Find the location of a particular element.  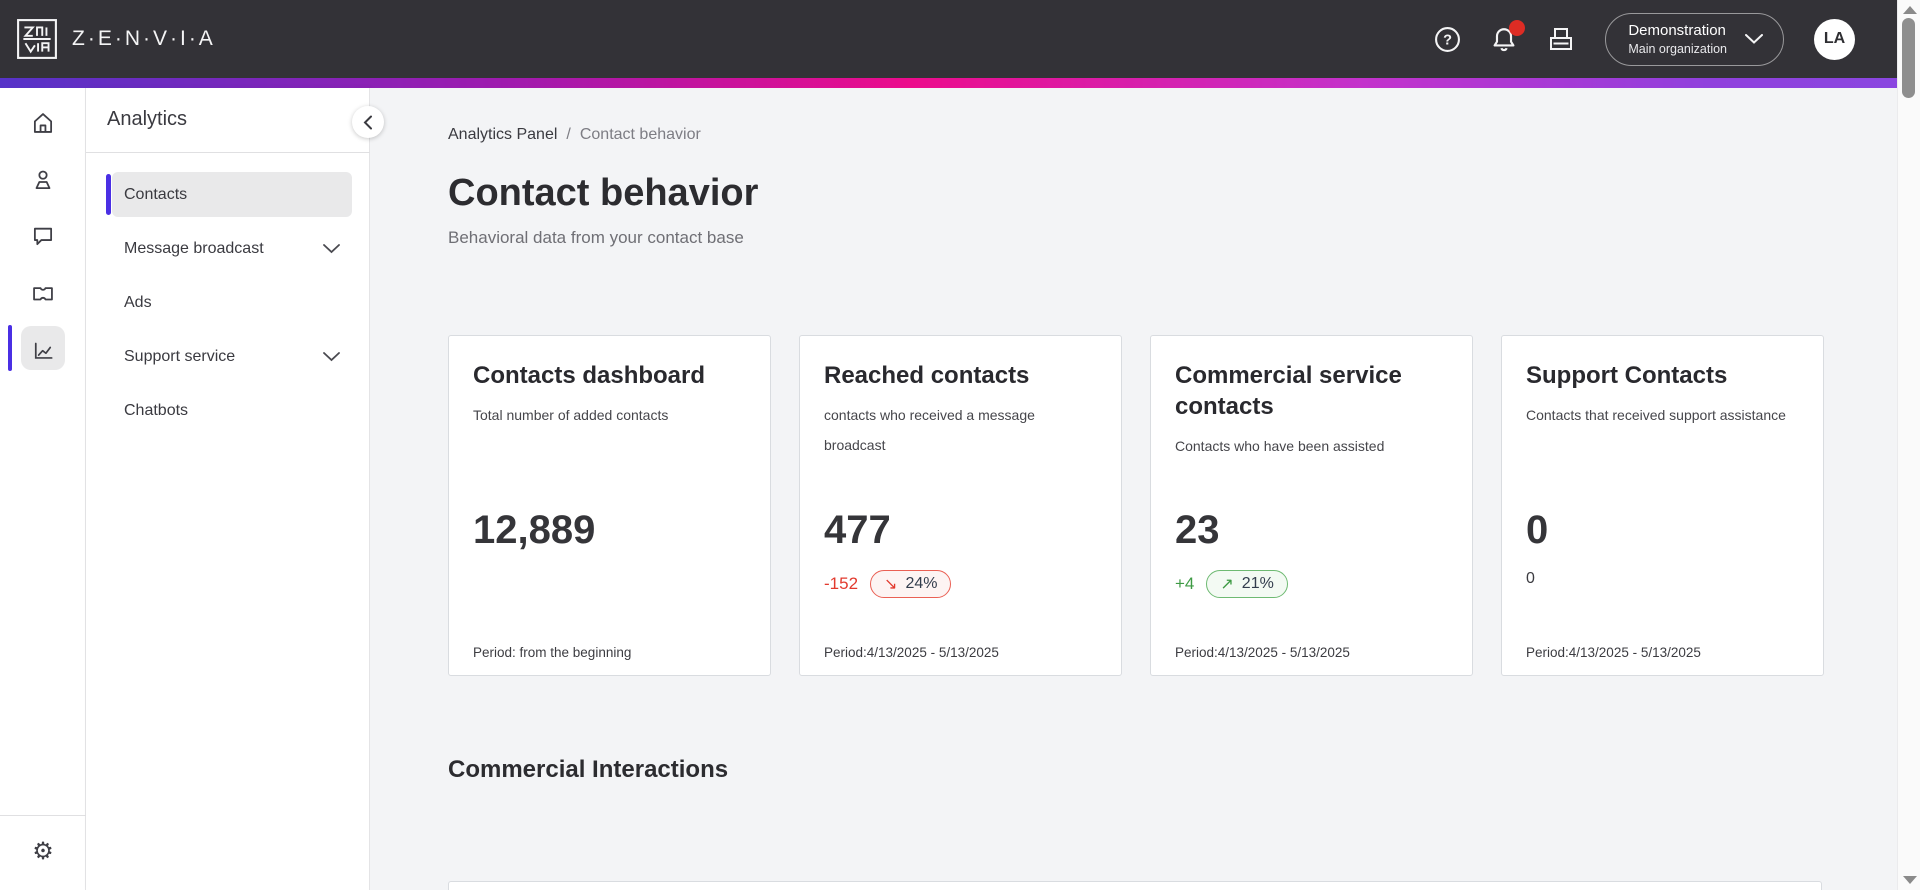

notification-badge is located at coordinates (1517, 27).